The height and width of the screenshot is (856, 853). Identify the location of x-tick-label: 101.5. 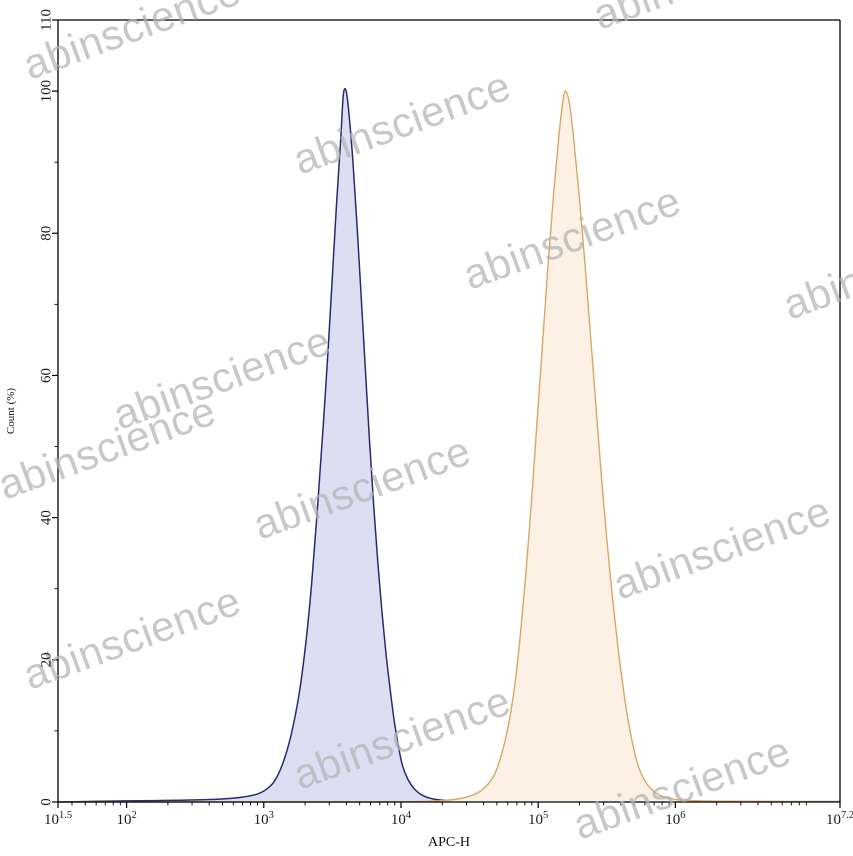
(58, 819).